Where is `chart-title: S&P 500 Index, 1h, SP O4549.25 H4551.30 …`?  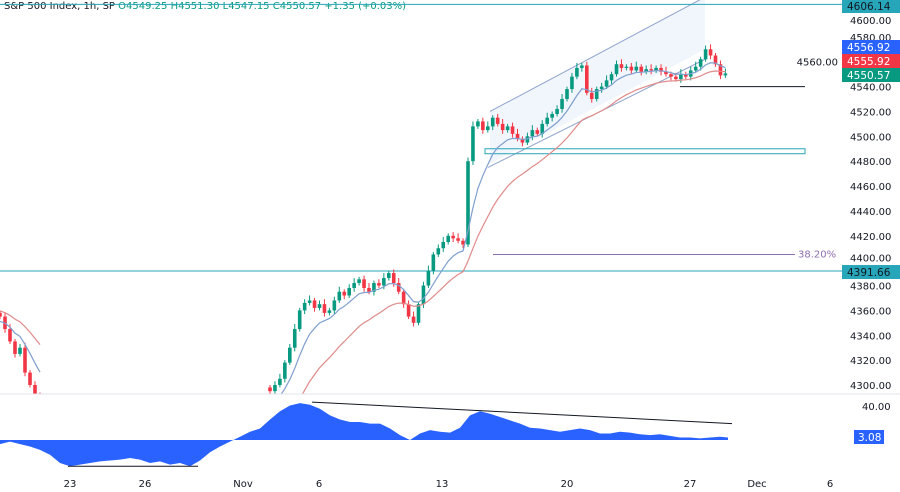
chart-title: S&P 500 Index, 1h, SP O4549.25 H4551.30 … is located at coordinates (205, 6).